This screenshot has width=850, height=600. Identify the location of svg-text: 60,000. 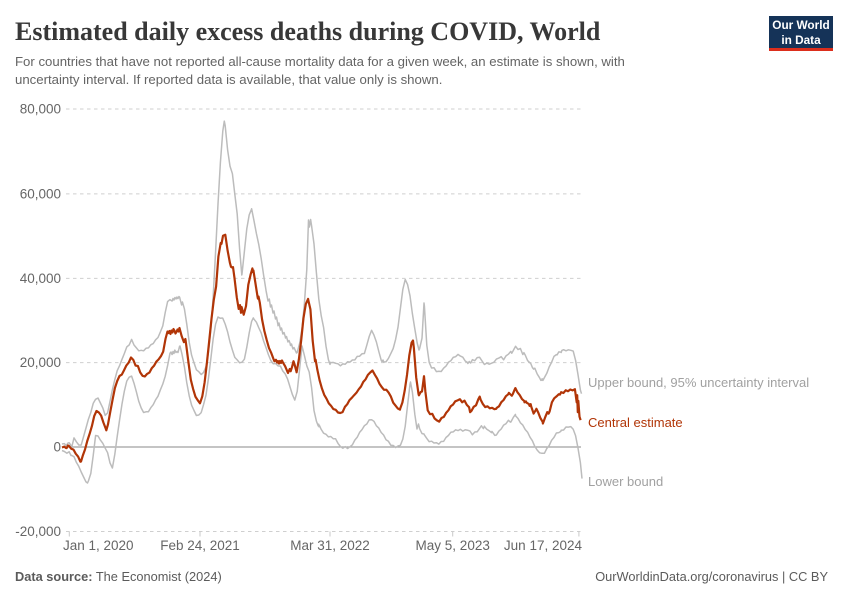
(40, 194).